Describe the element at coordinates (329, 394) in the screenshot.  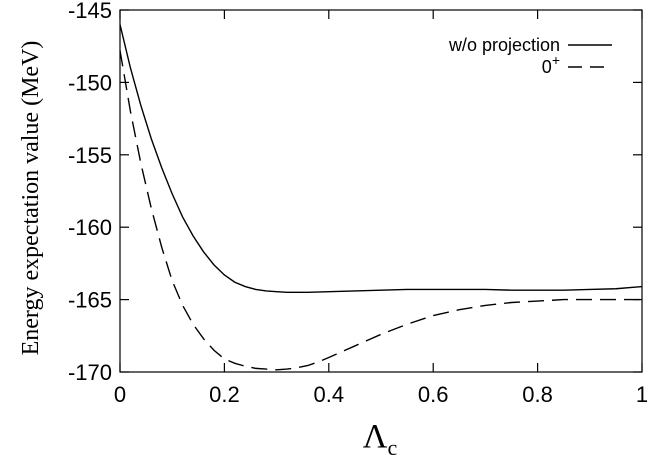
I see `x-tick-label: 0.4` at that location.